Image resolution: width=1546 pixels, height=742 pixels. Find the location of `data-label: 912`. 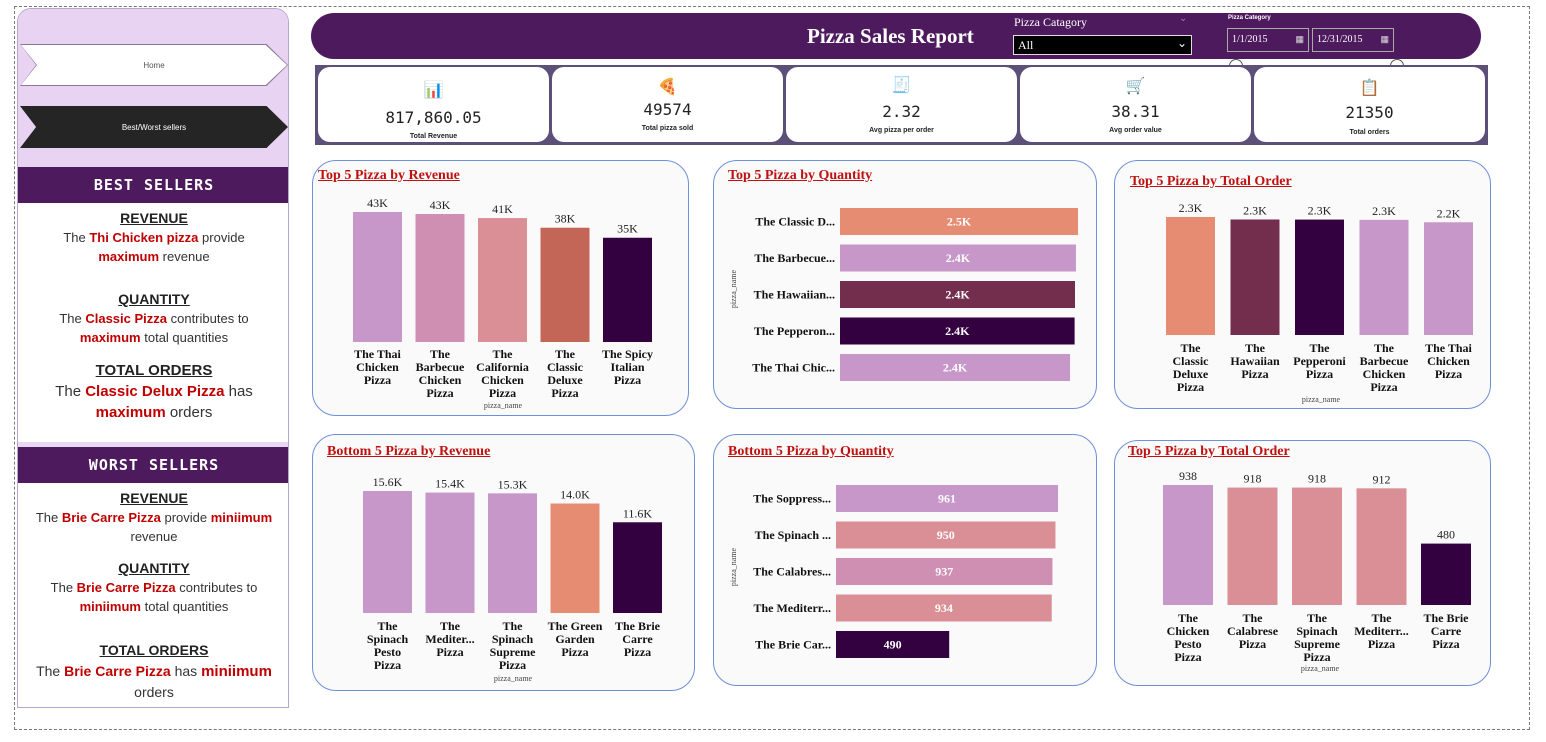

data-label: 912 is located at coordinates (1382, 479).